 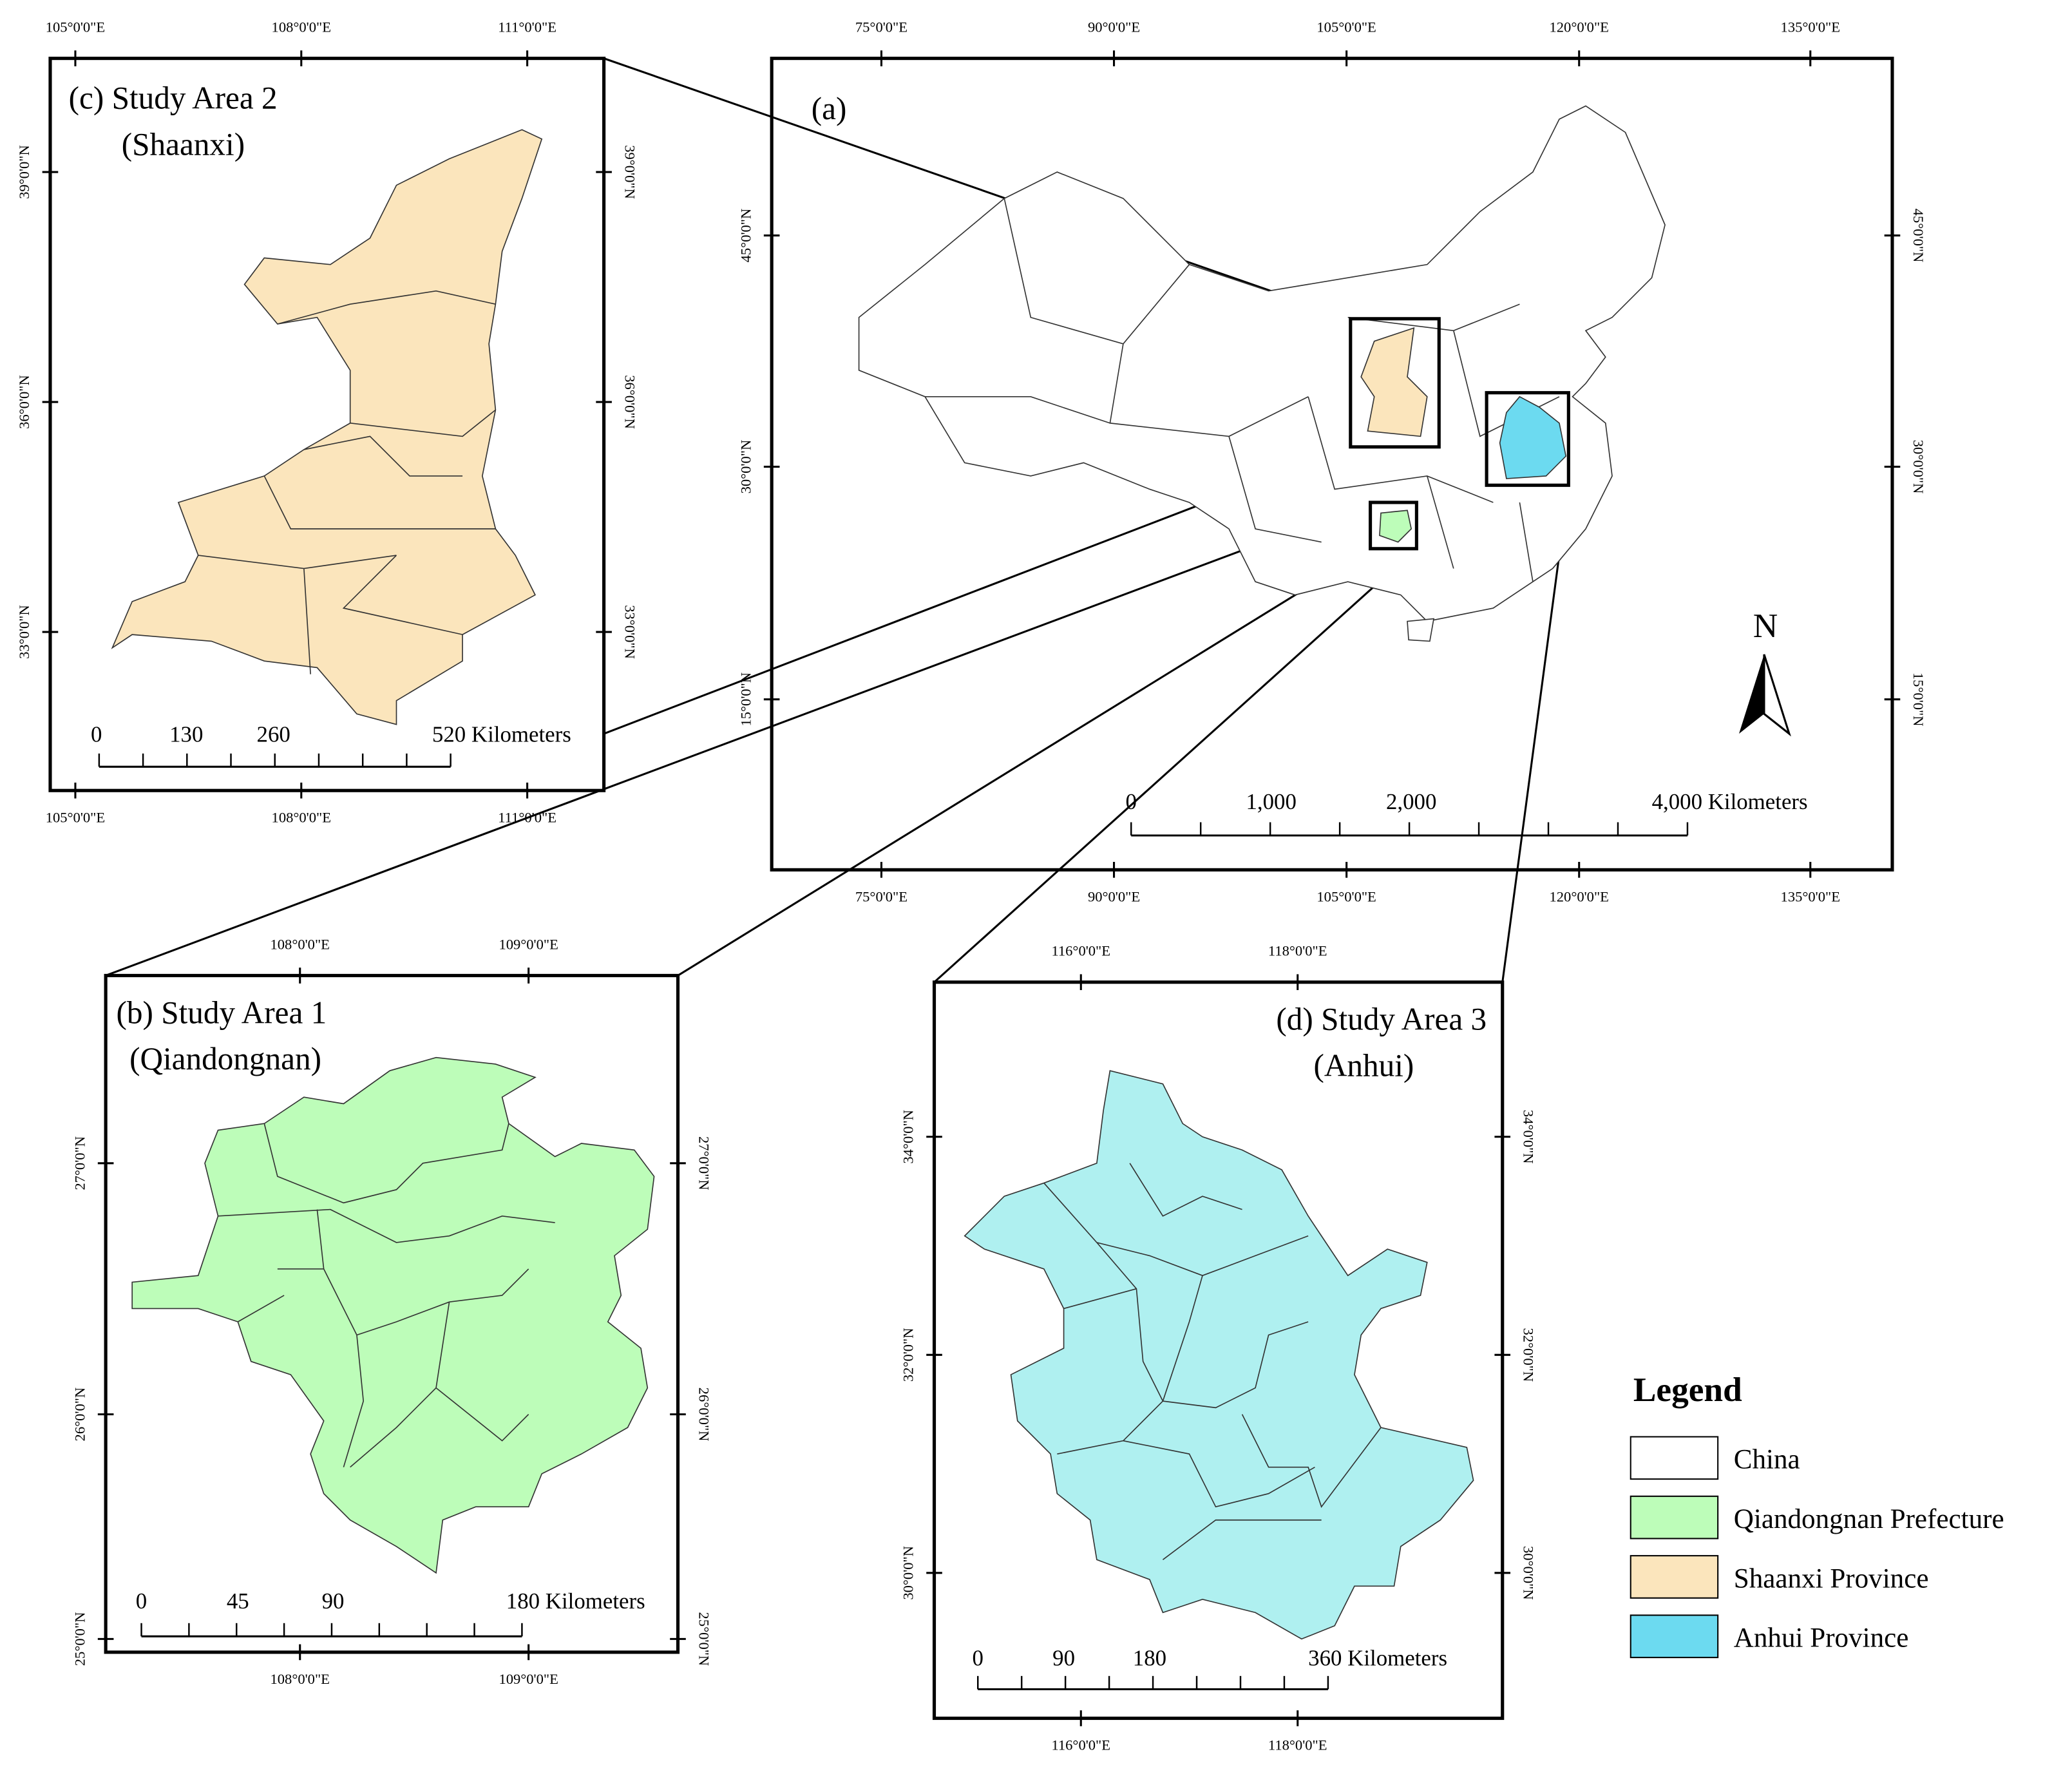 I want to click on right-coord-label: 33°0'0"N, so click(x=630, y=632).